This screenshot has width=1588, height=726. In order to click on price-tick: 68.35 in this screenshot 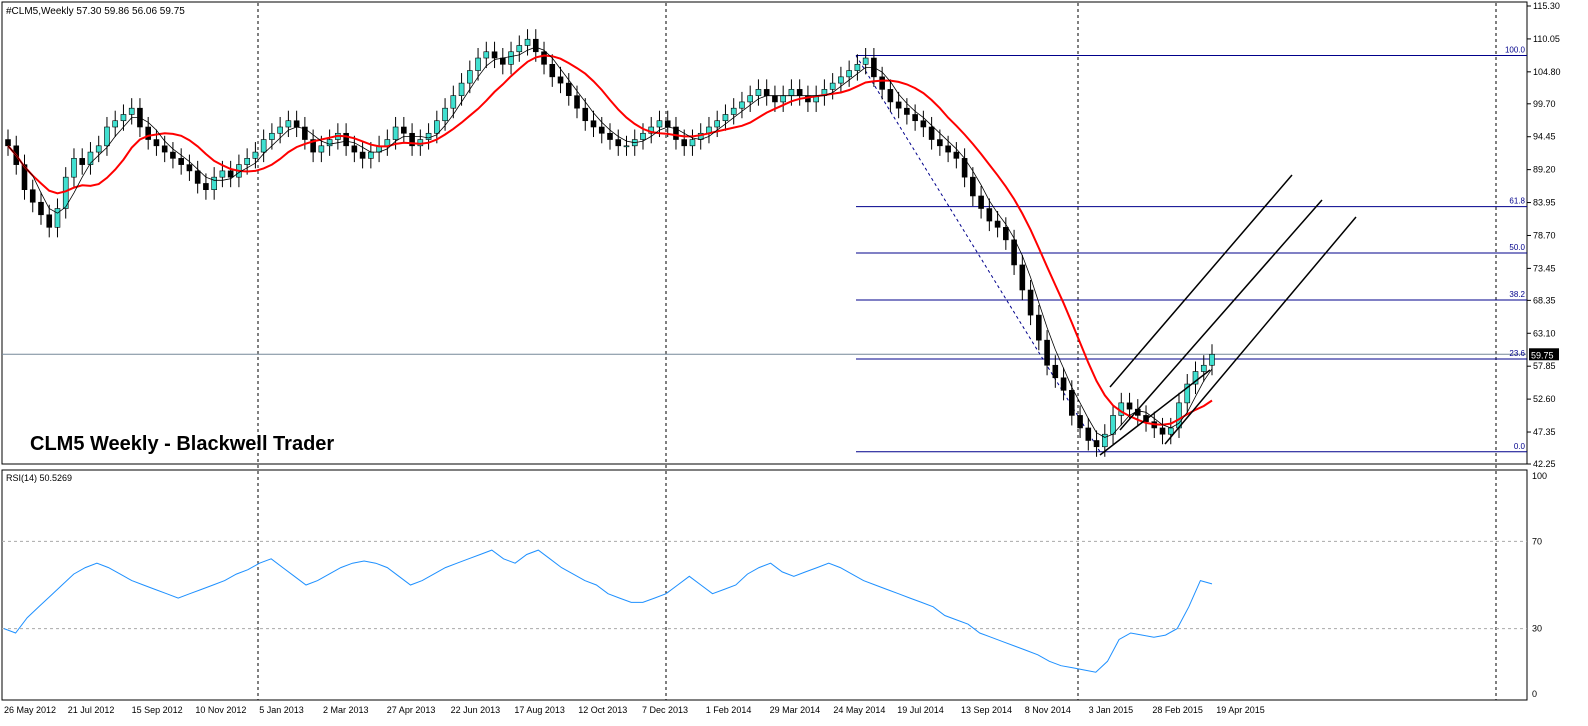, I will do `click(1544, 300)`.